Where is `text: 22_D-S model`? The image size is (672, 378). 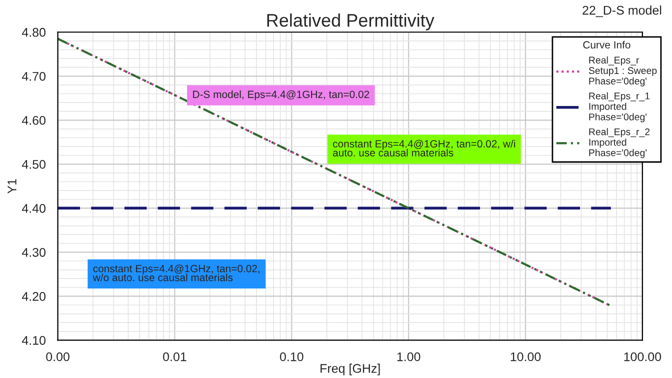
text: 22_D-S model is located at coordinates (622, 12).